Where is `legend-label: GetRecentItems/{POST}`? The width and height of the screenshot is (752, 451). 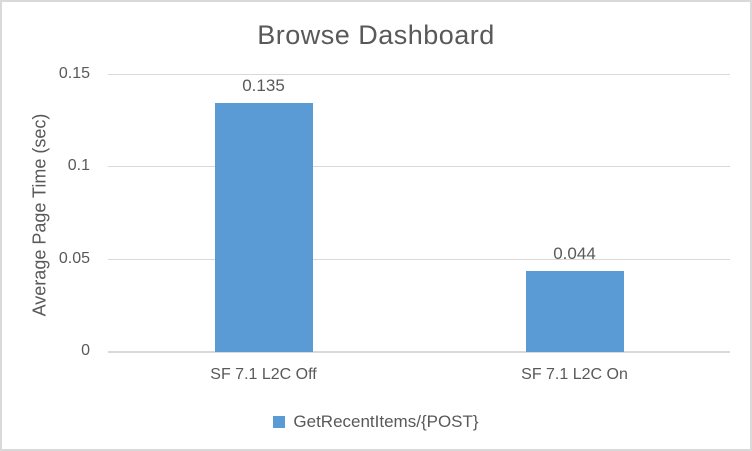
legend-label: GetRecentItems/{POST} is located at coordinates (386, 421).